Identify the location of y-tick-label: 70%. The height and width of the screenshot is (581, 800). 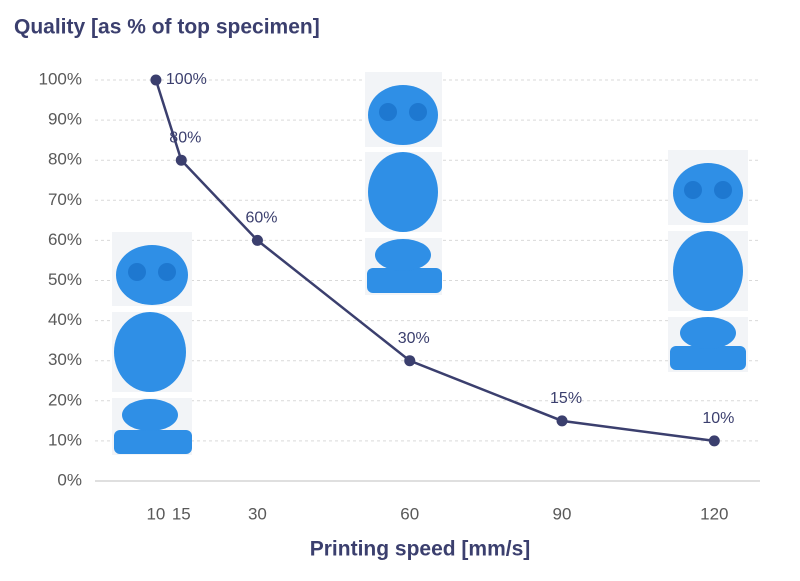
(65, 199).